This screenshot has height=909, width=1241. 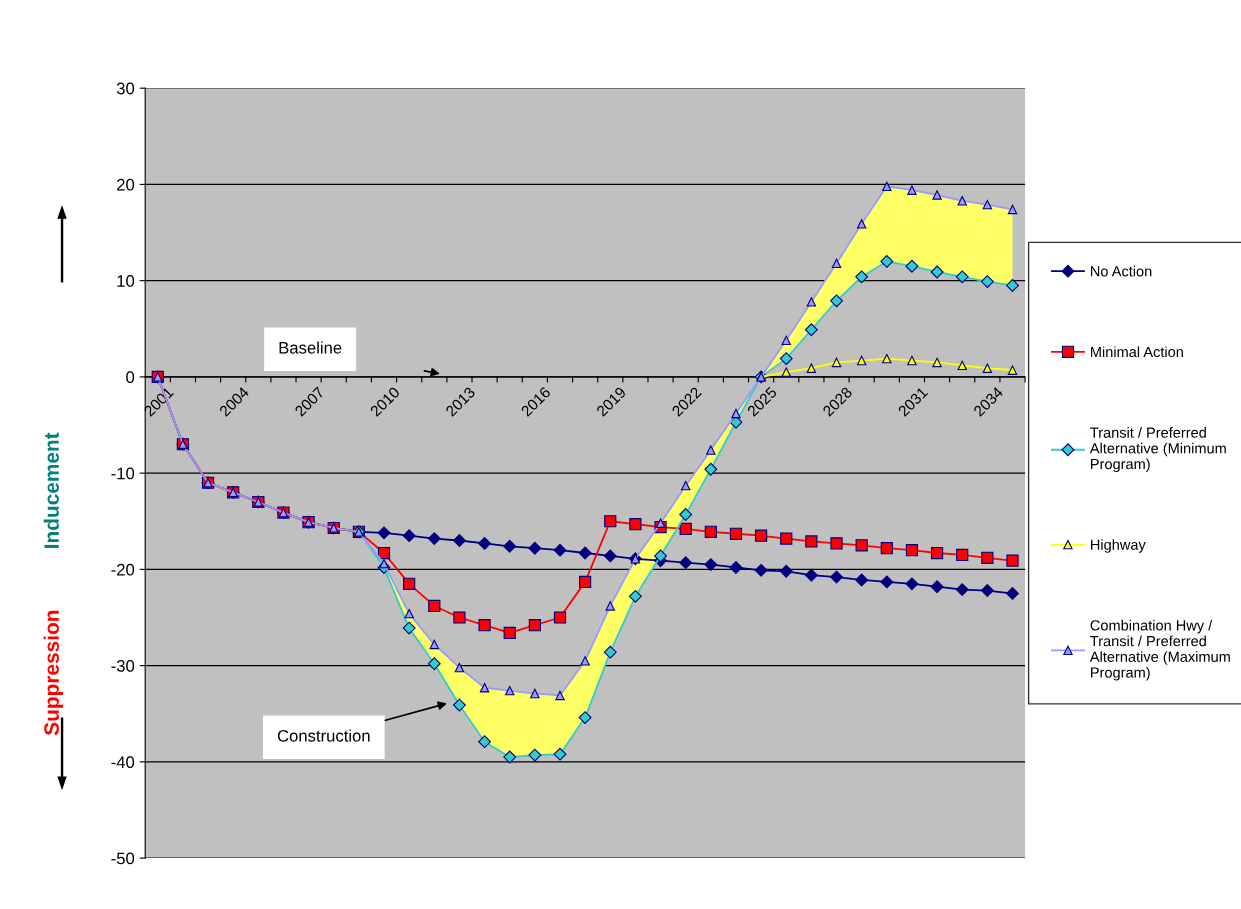 What do you see at coordinates (1157, 450) in the screenshot?
I see `legend-label: Transit / Preferred Alternative (Minimum Program)` at bounding box center [1157, 450].